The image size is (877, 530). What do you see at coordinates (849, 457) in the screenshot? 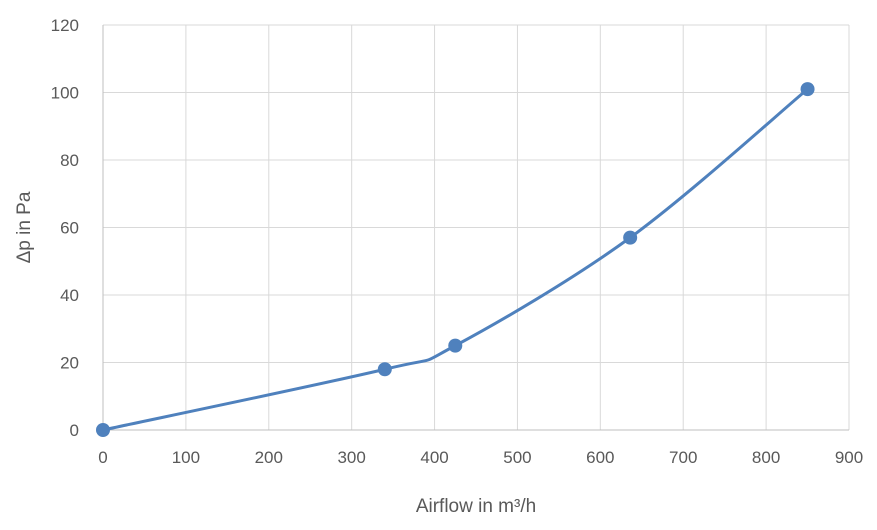
I see `x-tick-label: 900` at bounding box center [849, 457].